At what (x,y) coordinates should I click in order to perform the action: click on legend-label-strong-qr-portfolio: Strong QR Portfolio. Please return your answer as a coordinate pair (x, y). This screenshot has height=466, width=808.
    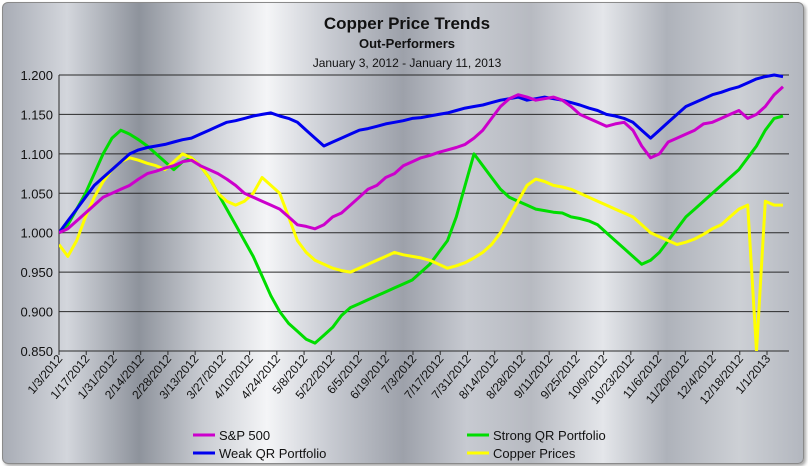
    Looking at the image, I should click on (549, 435).